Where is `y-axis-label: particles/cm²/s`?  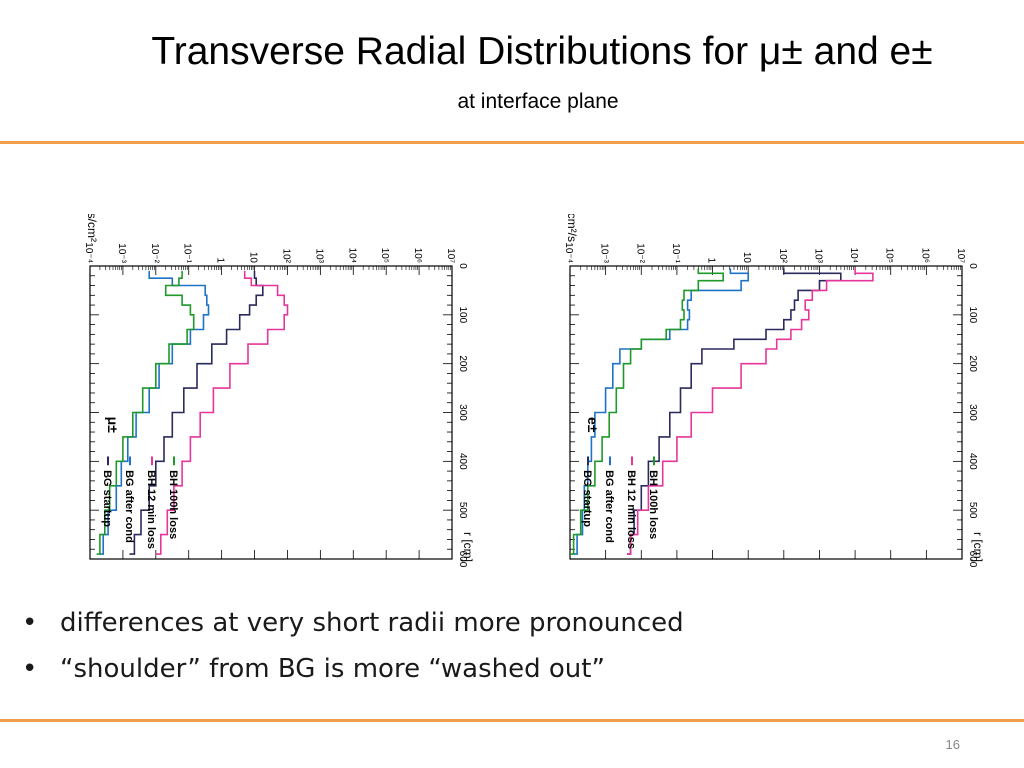
y-axis-label: particles/cm²/s is located at coordinates (572, 228).